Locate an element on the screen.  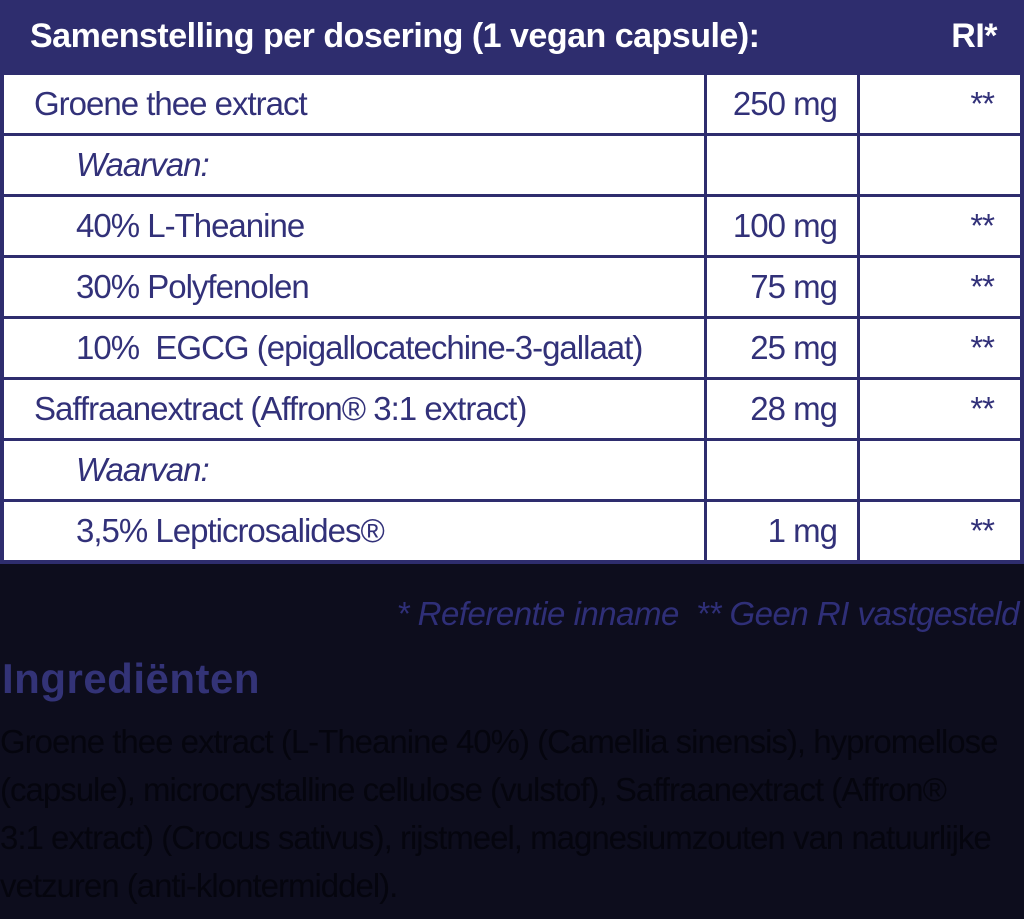
ingredients-heading: Ingrediënten is located at coordinates (131, 678).